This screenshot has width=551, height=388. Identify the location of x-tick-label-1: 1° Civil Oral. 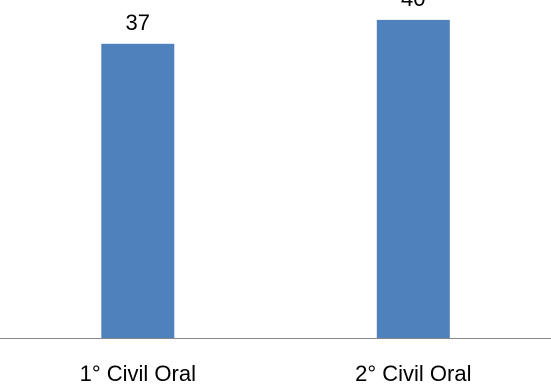
(138, 373).